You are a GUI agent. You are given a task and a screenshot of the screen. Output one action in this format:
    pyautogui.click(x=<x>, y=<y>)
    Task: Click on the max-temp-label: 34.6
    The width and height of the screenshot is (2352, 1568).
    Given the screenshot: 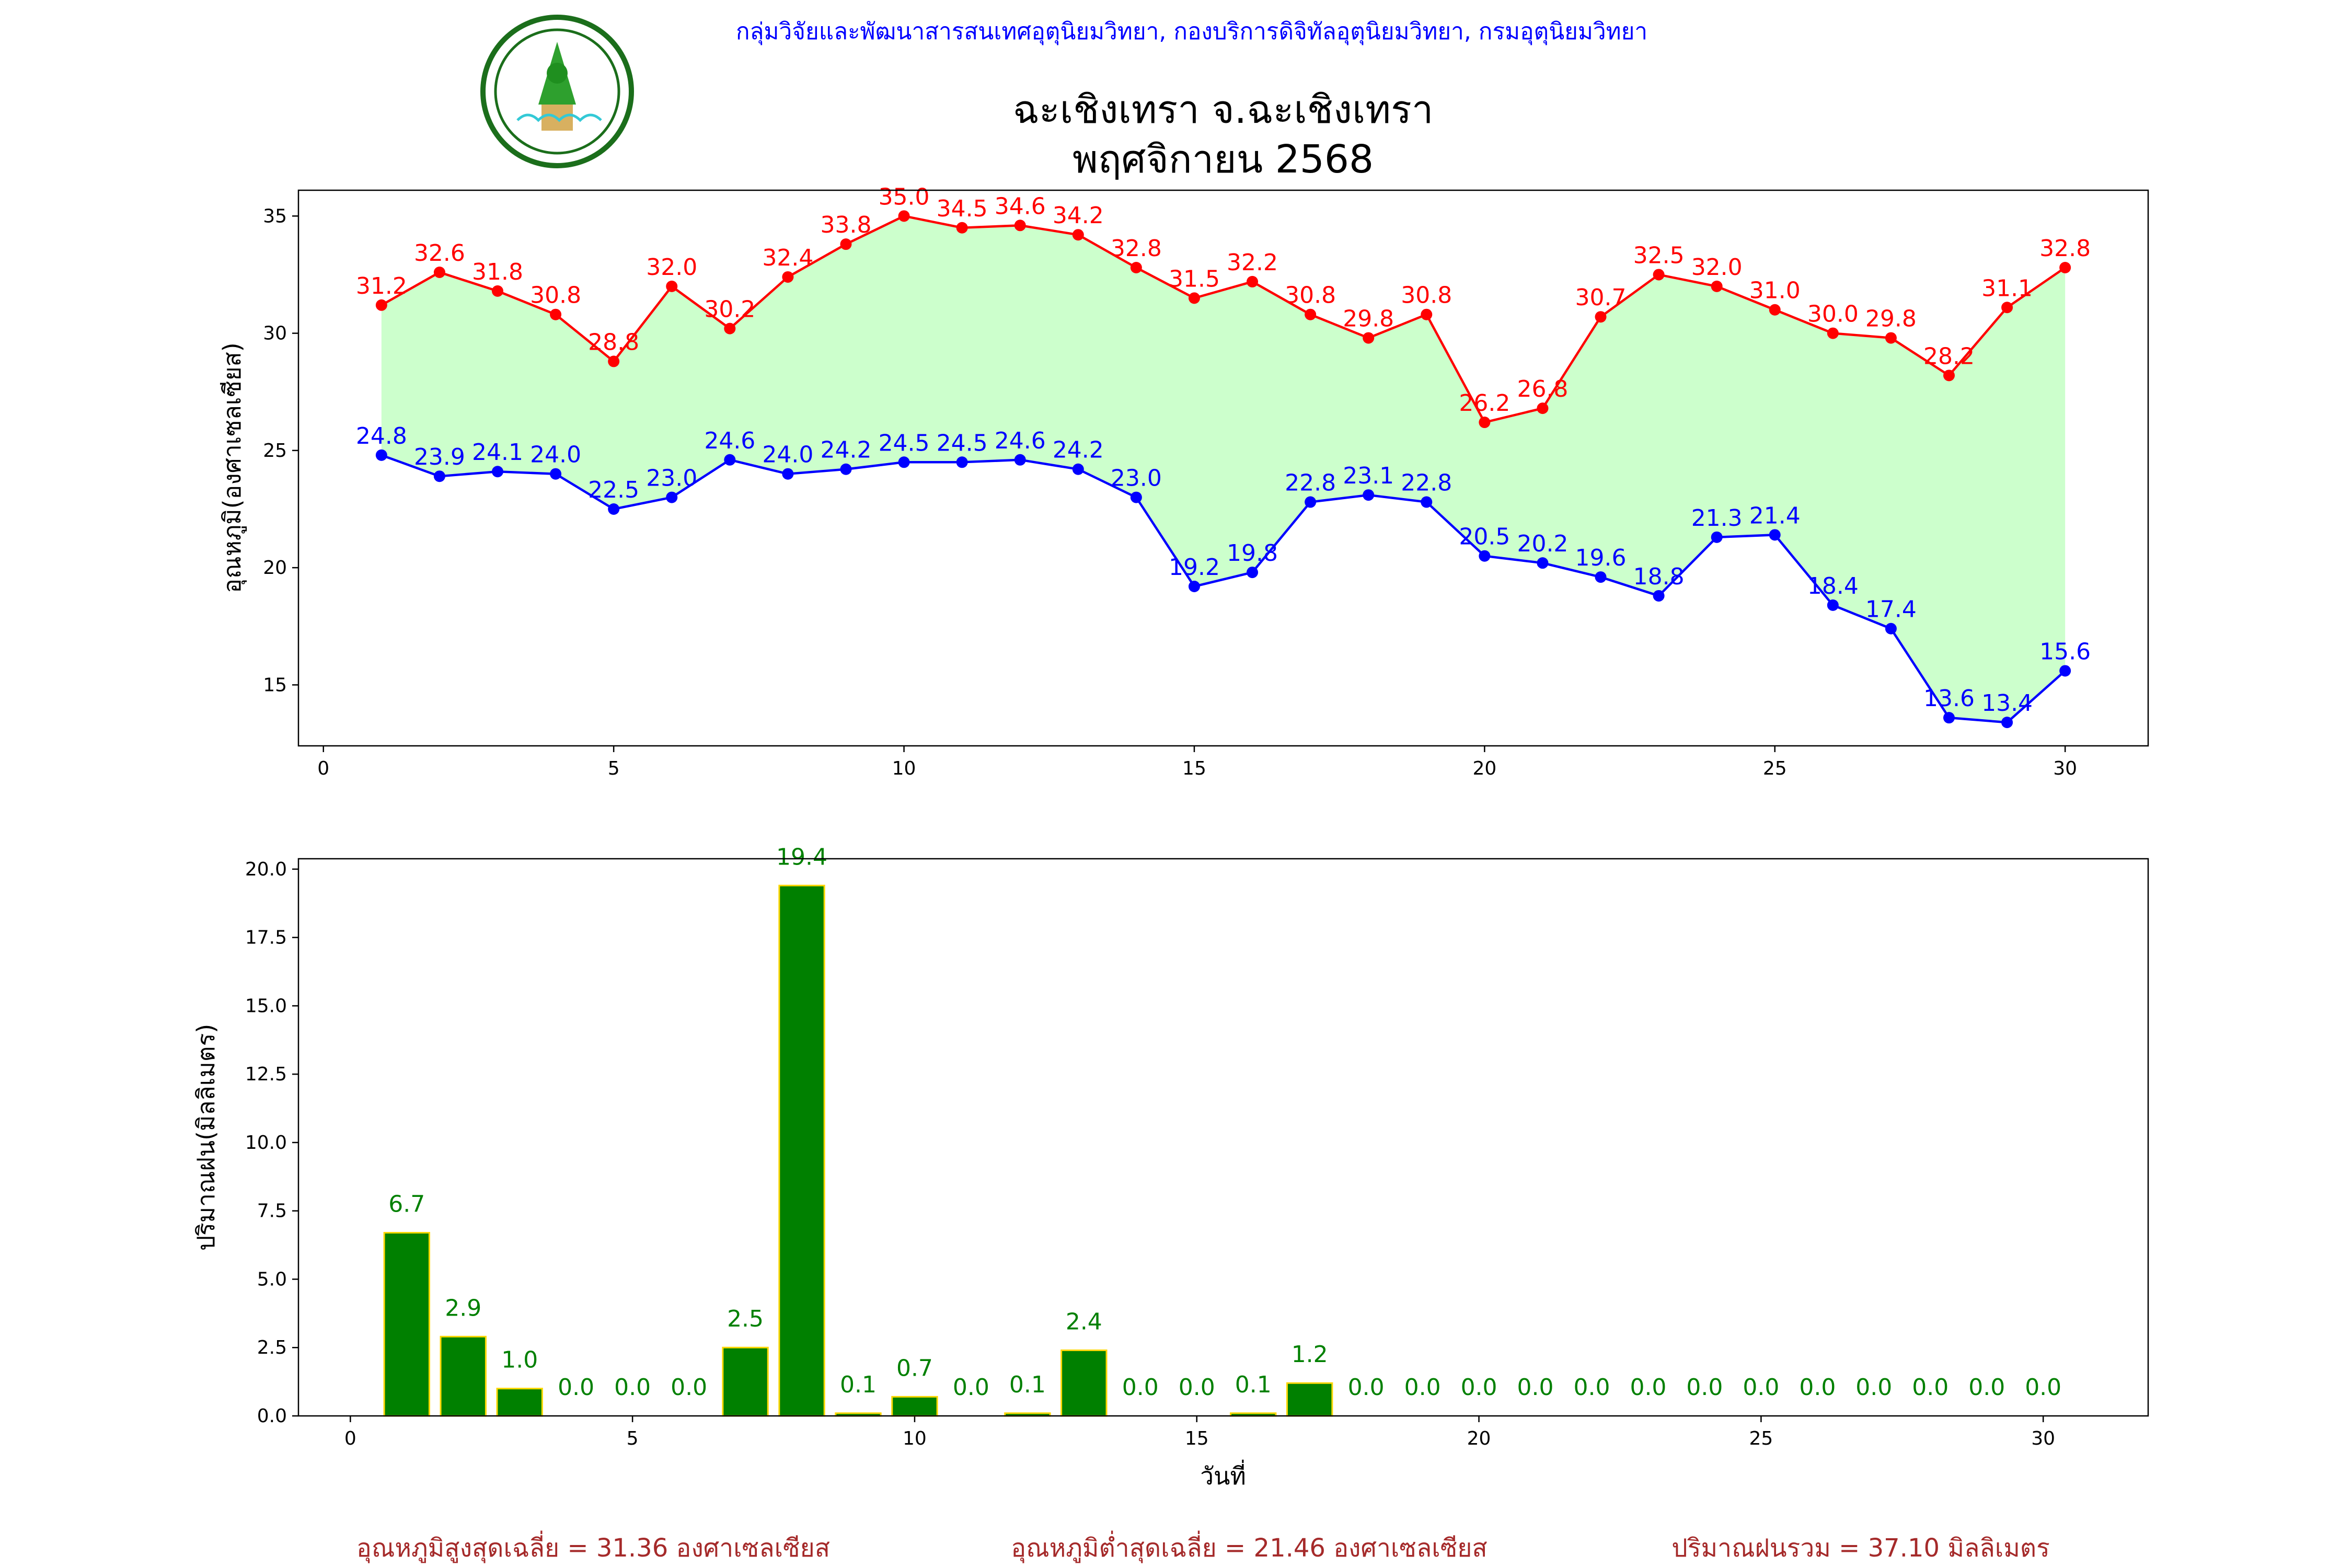 What is the action you would take?
    pyautogui.click(x=1020, y=206)
    